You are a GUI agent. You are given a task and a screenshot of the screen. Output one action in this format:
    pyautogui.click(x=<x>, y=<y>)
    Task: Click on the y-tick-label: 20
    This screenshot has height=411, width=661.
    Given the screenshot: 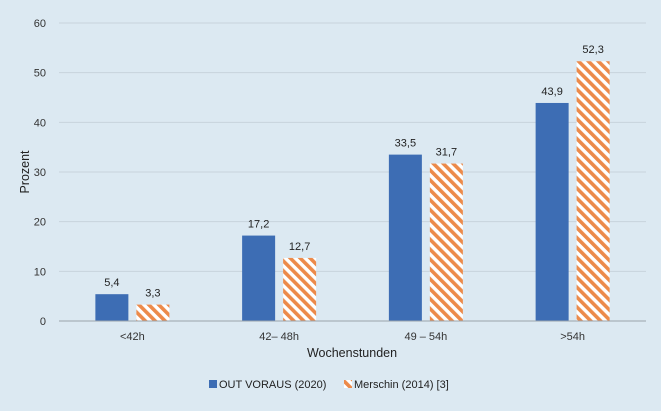 What is the action you would take?
    pyautogui.click(x=40, y=223)
    